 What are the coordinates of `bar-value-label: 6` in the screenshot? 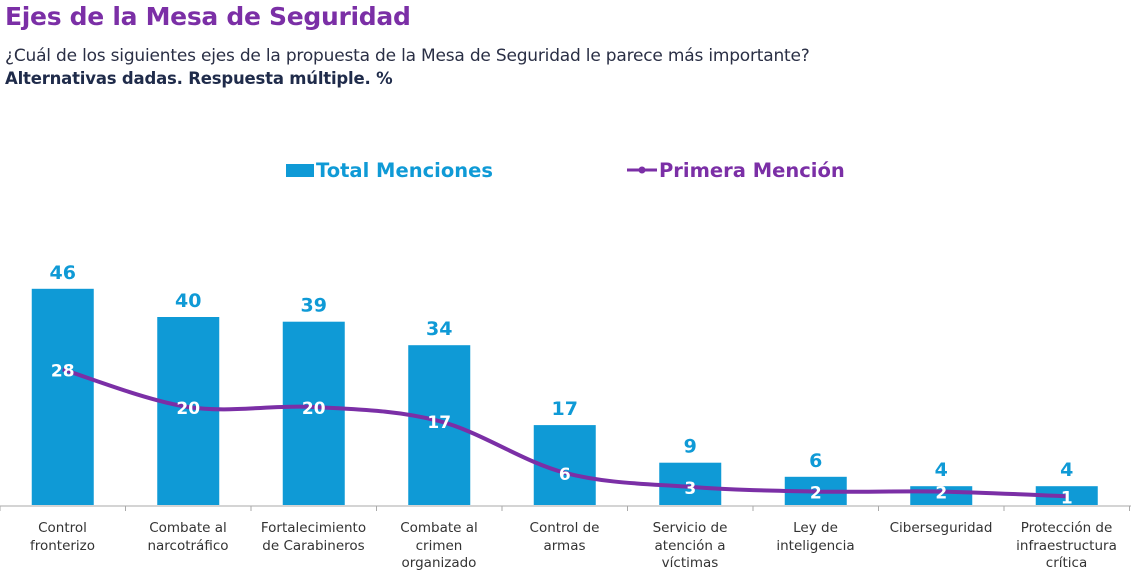 It's located at (815, 461).